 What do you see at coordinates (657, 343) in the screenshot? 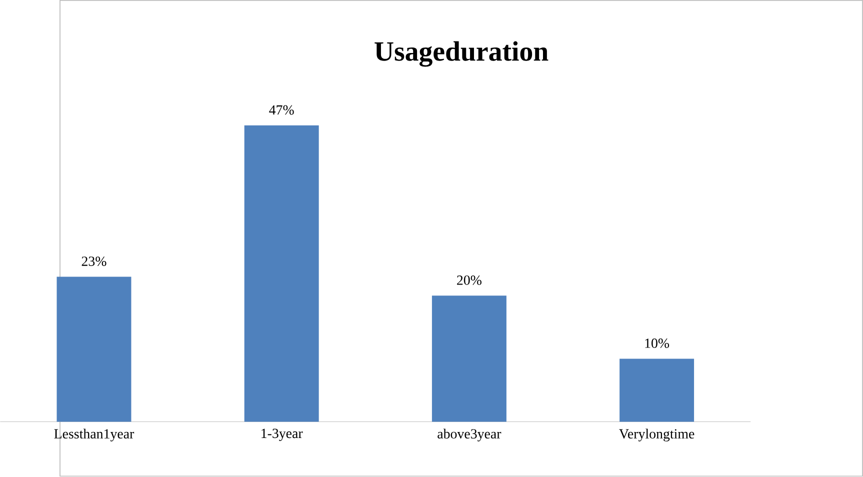
I see `data-label: 10%` at bounding box center [657, 343].